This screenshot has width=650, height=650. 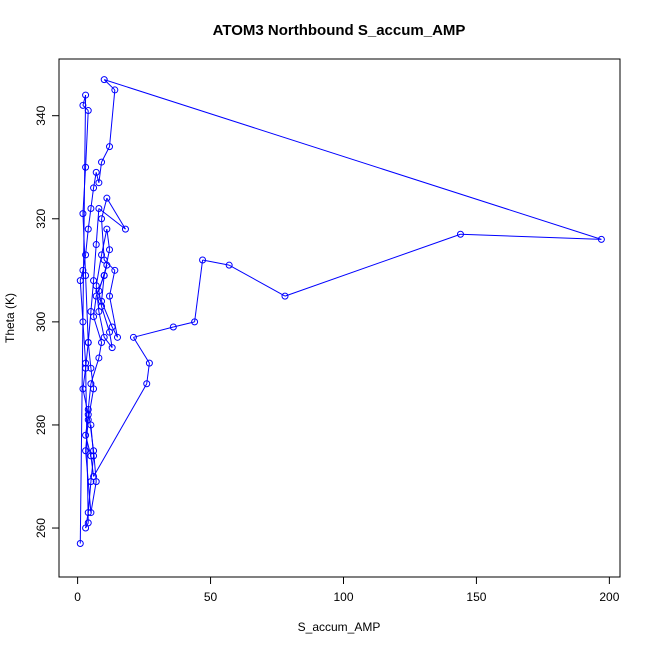 I want to click on y-tick-label: 260, so click(x=41, y=528).